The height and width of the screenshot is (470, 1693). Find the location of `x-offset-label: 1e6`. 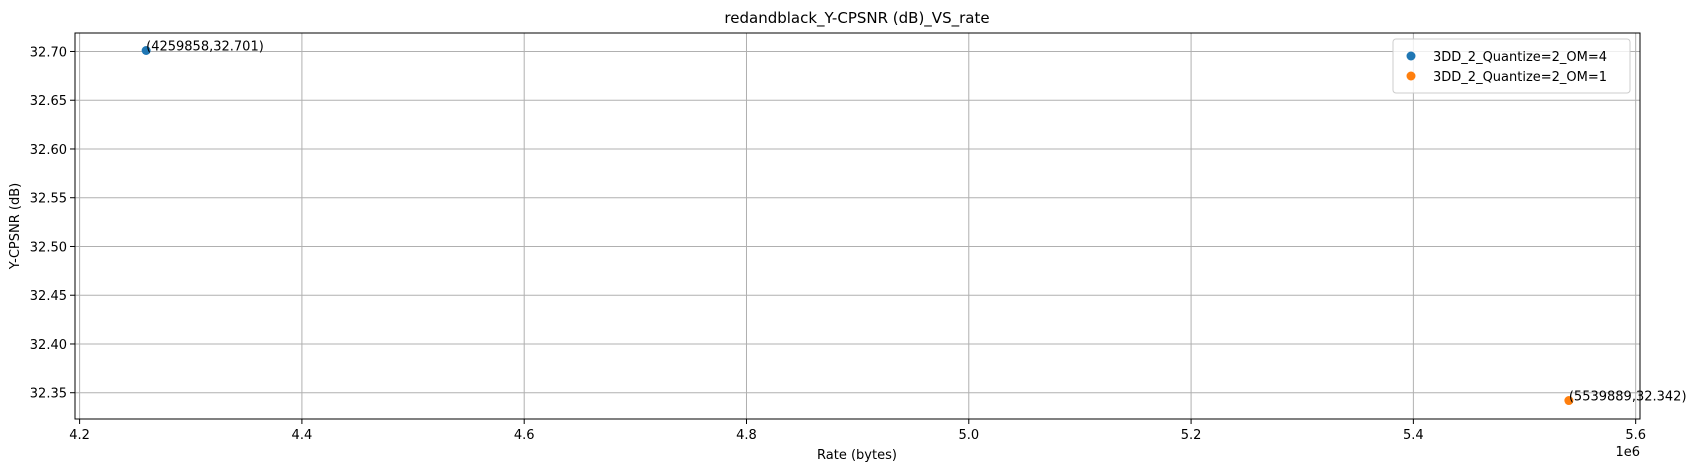

x-offset-label: 1e6 is located at coordinates (1627, 452).